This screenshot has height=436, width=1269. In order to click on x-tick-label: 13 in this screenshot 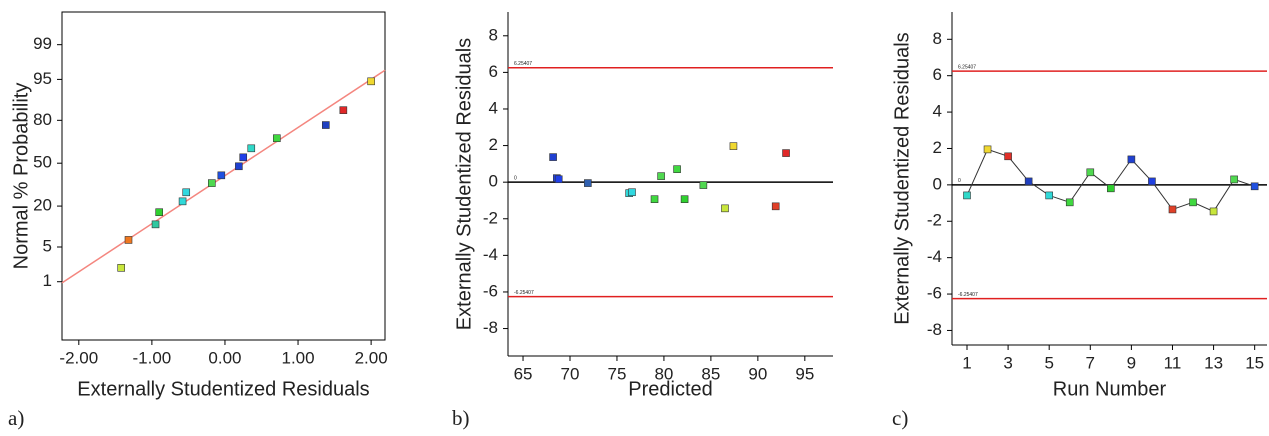, I will do `click(1213, 362)`.